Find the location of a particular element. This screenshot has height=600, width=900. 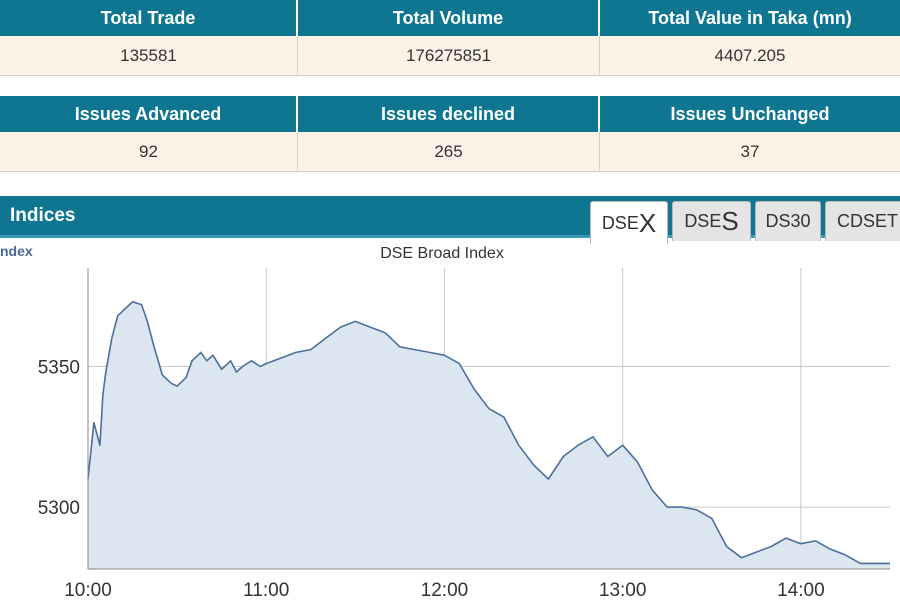

x-tick-label: 11:00 is located at coordinates (266, 590).